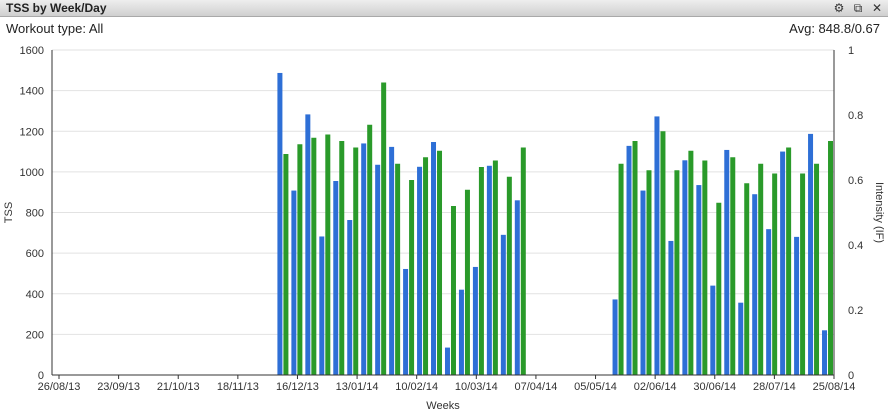 The image size is (888, 411). Describe the element at coordinates (357, 387) in the screenshot. I see `x-tick-label: 13/01/14` at that location.